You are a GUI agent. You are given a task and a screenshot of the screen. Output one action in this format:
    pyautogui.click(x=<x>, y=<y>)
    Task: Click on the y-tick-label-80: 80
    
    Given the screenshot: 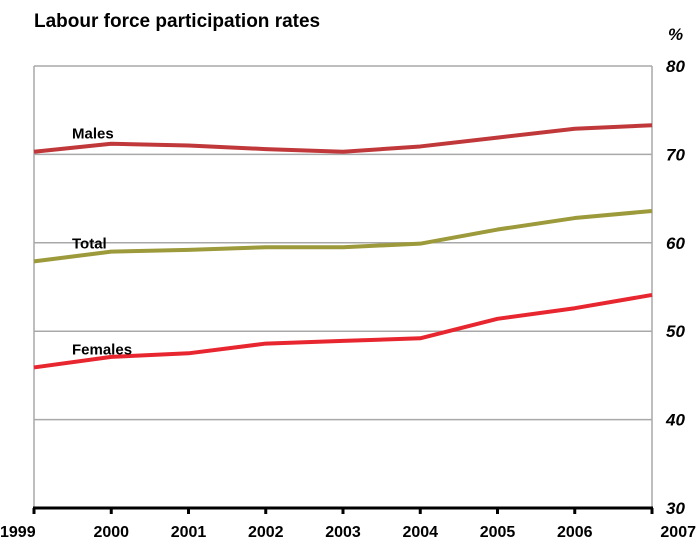 What is the action you would take?
    pyautogui.click(x=675, y=66)
    